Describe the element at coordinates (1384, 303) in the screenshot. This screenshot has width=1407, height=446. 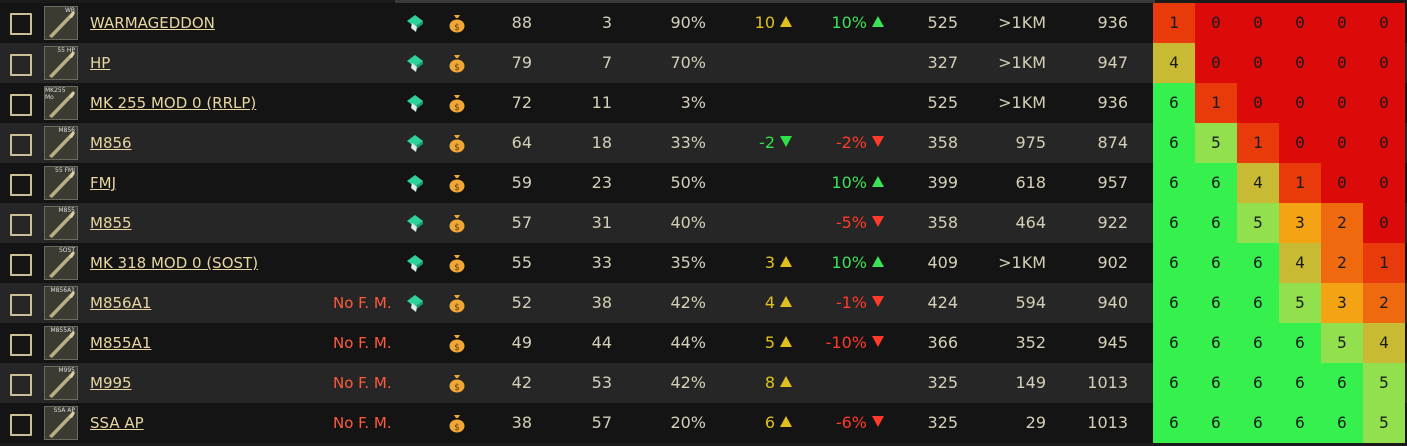
I see `armor-class-6-effectiveness: 2` at that location.